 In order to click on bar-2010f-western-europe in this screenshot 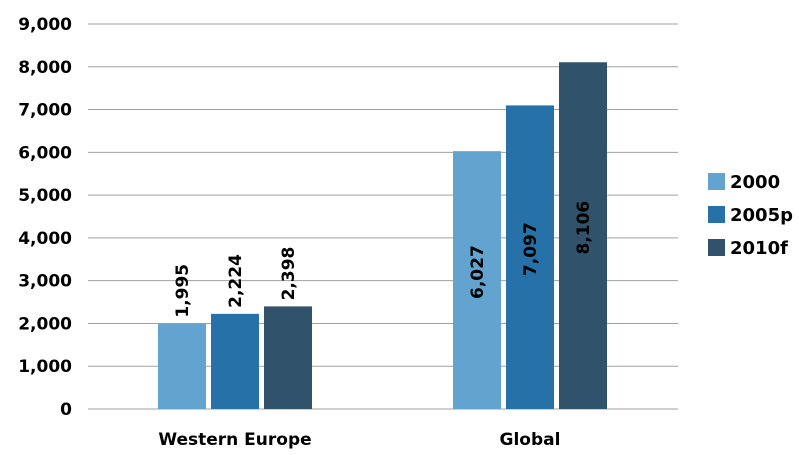, I will do `click(288, 357)`.